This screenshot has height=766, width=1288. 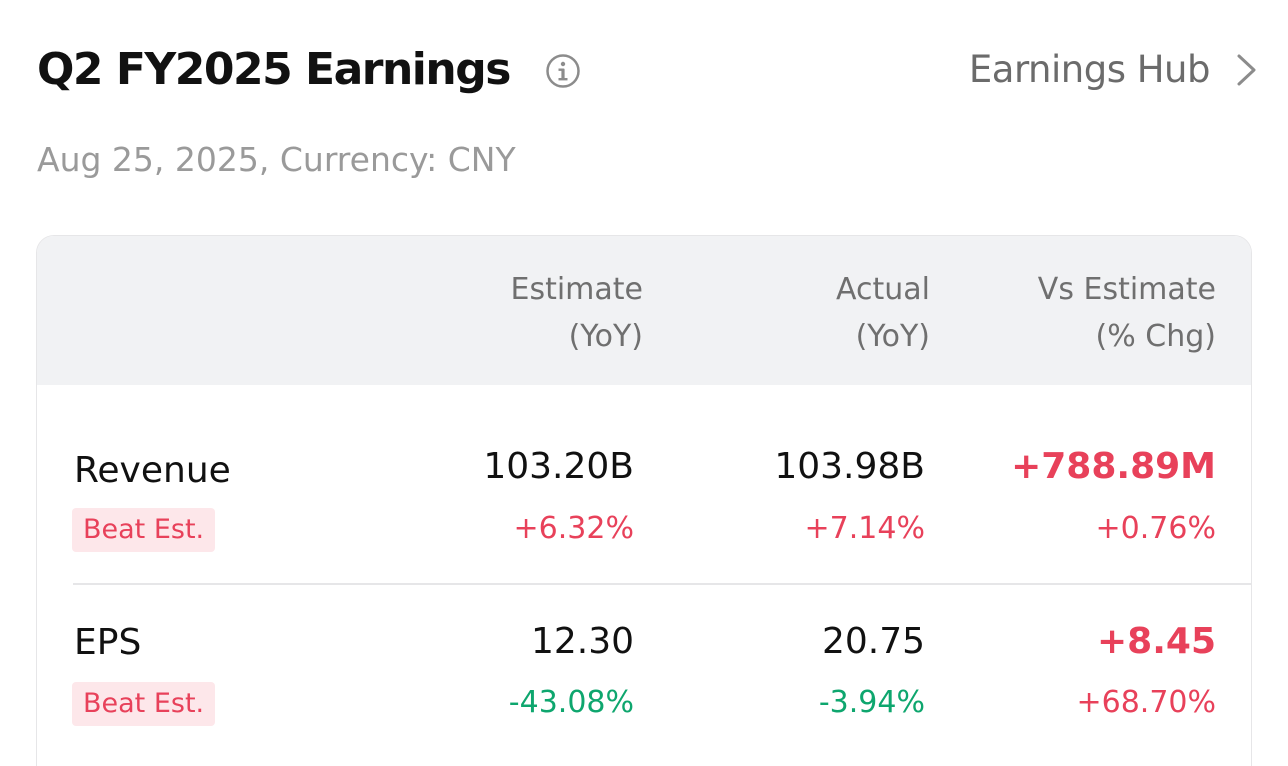 I want to click on column-header-estimate: Estimate (YoY), so click(x=576, y=313).